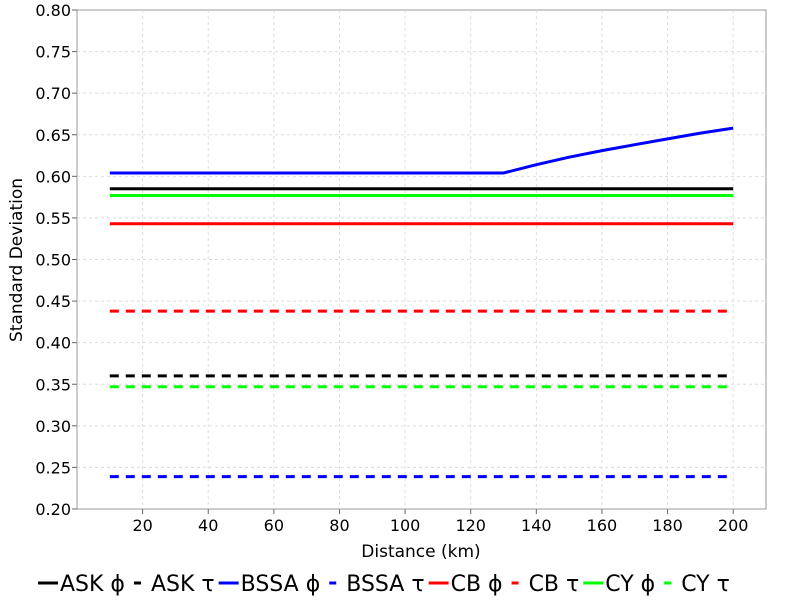 This screenshot has width=800, height=600. Describe the element at coordinates (536, 525) in the screenshot. I see `x-tick-label: 140` at that location.